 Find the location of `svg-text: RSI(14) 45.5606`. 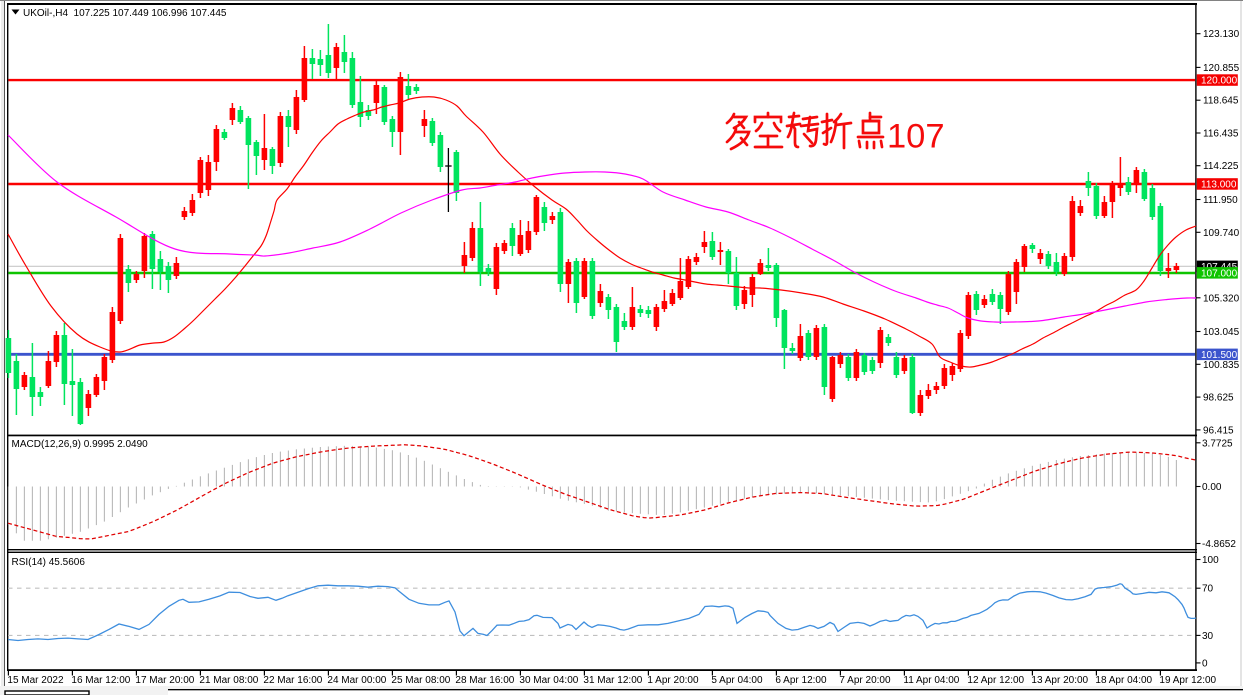

svg-text: RSI(14) 45.5606 is located at coordinates (49, 562).